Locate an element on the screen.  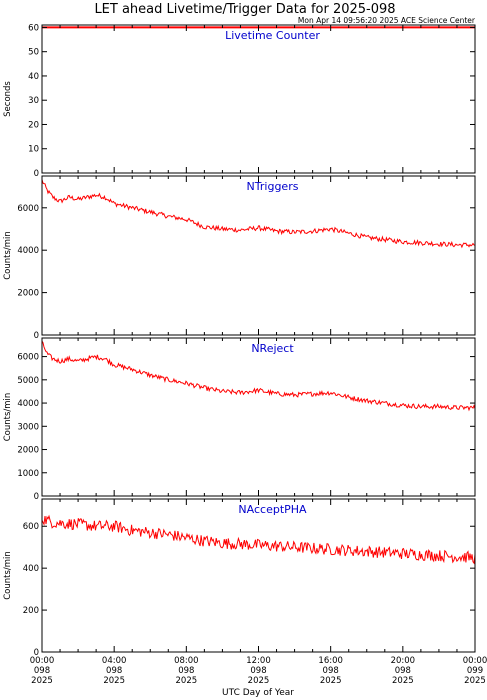
y-tick-label: 10 is located at coordinates (33, 150).